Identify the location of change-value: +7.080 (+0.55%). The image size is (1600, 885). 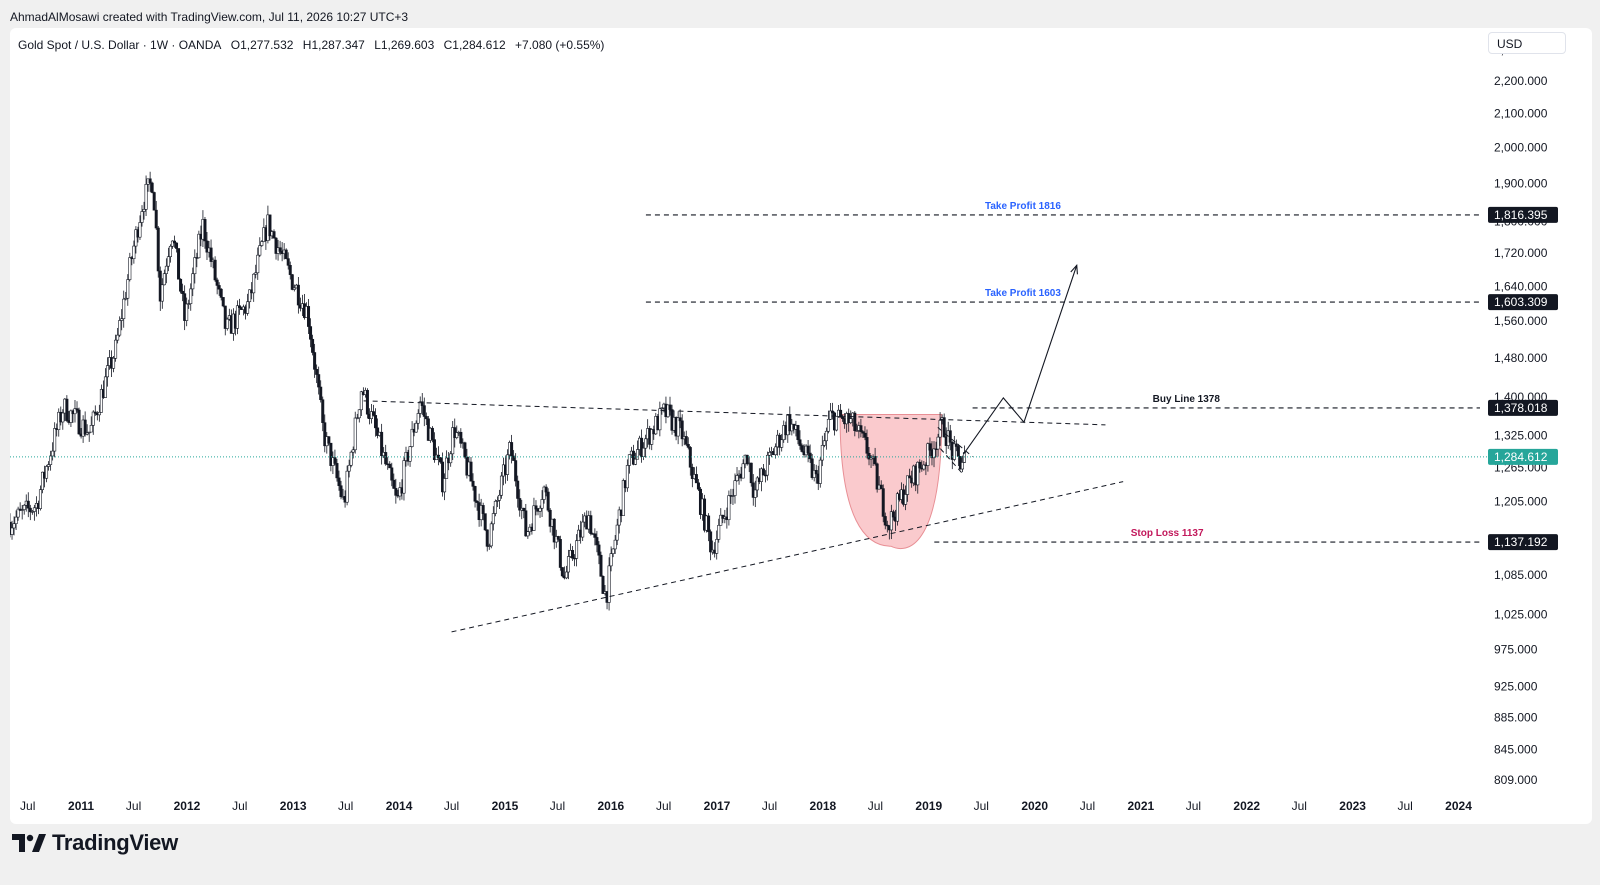
(560, 45).